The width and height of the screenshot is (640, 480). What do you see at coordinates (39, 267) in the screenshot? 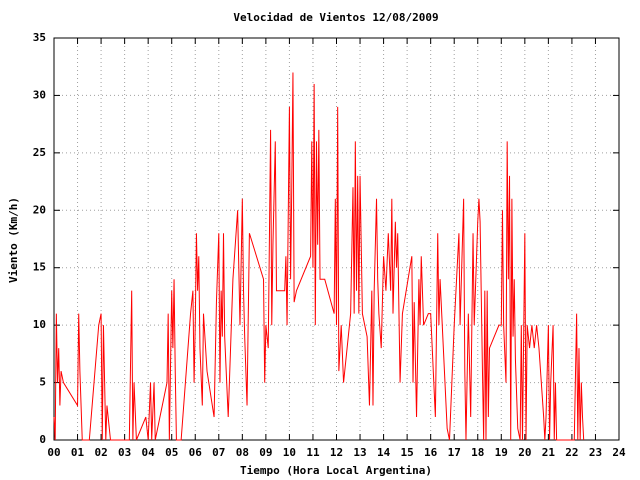
I see `y-tick-label: 15` at bounding box center [39, 267].